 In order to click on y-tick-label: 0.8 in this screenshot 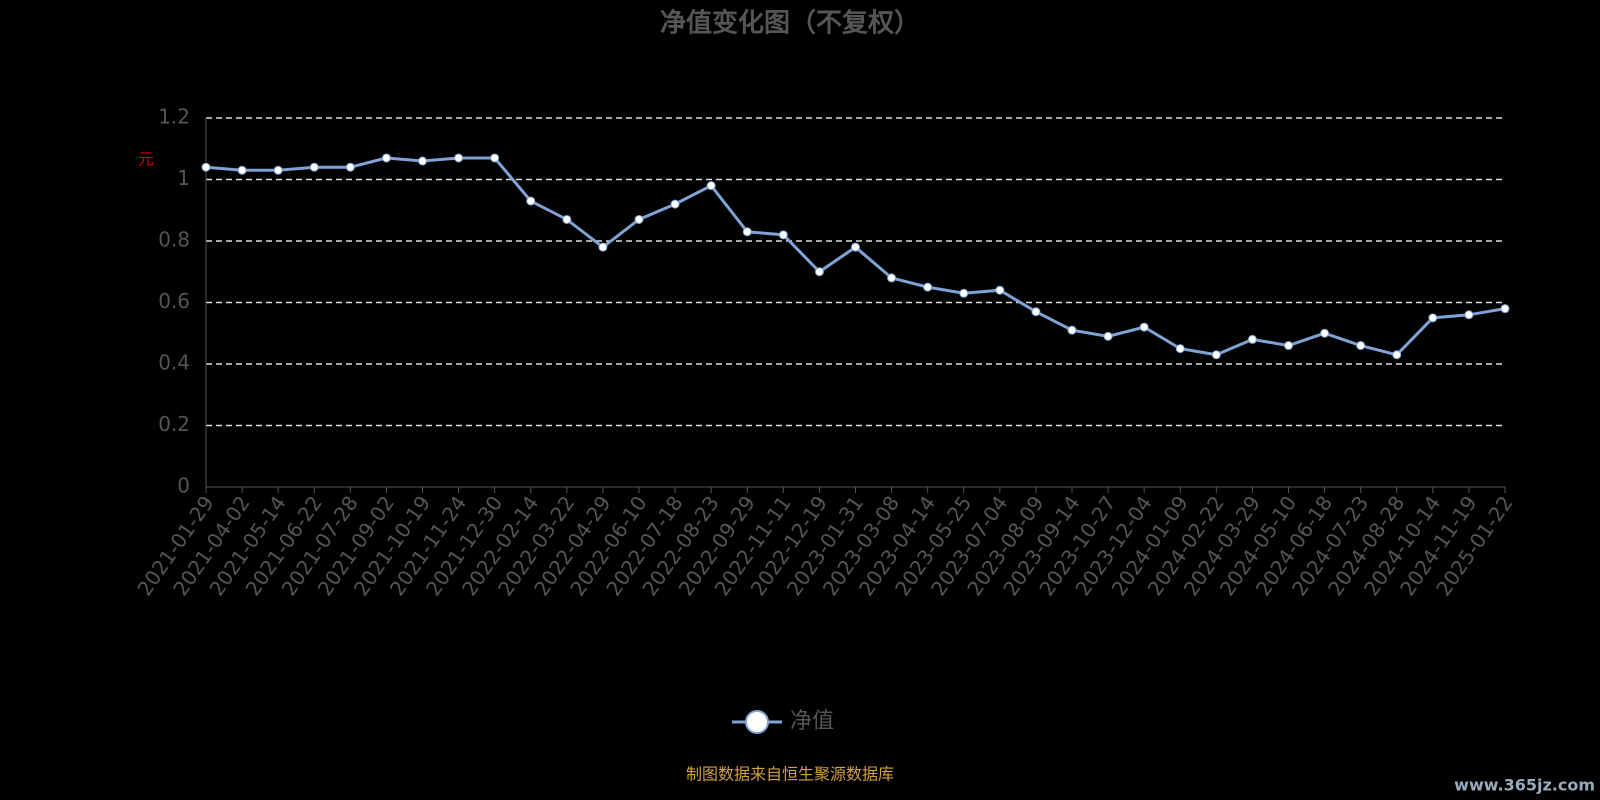, I will do `click(174, 240)`.